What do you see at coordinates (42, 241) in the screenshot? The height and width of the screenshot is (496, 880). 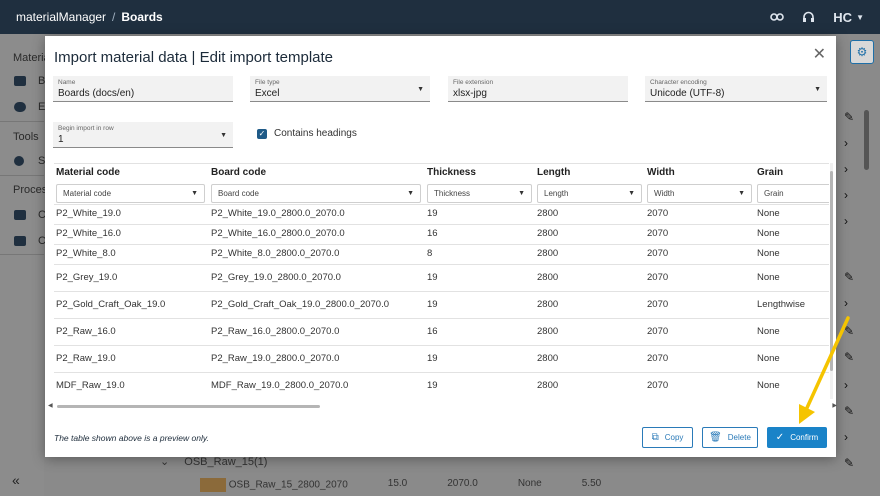 I see `sidebar-item-c2: C` at bounding box center [42, 241].